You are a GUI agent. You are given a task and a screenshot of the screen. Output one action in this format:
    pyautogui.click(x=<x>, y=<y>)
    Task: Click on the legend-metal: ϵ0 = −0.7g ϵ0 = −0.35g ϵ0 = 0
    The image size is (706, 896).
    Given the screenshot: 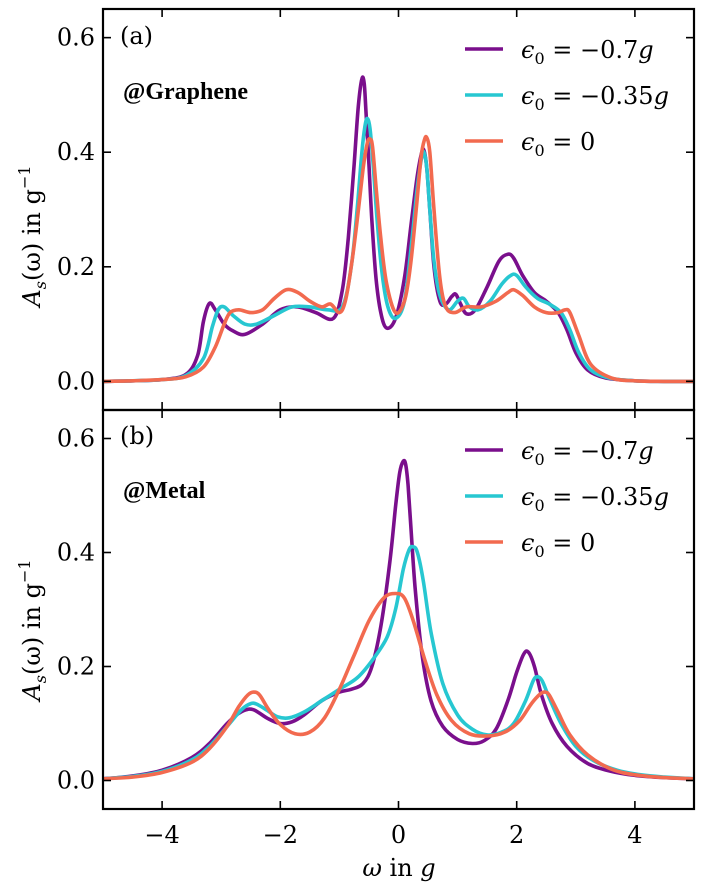 What is the action you would take?
    pyautogui.click(x=567, y=499)
    